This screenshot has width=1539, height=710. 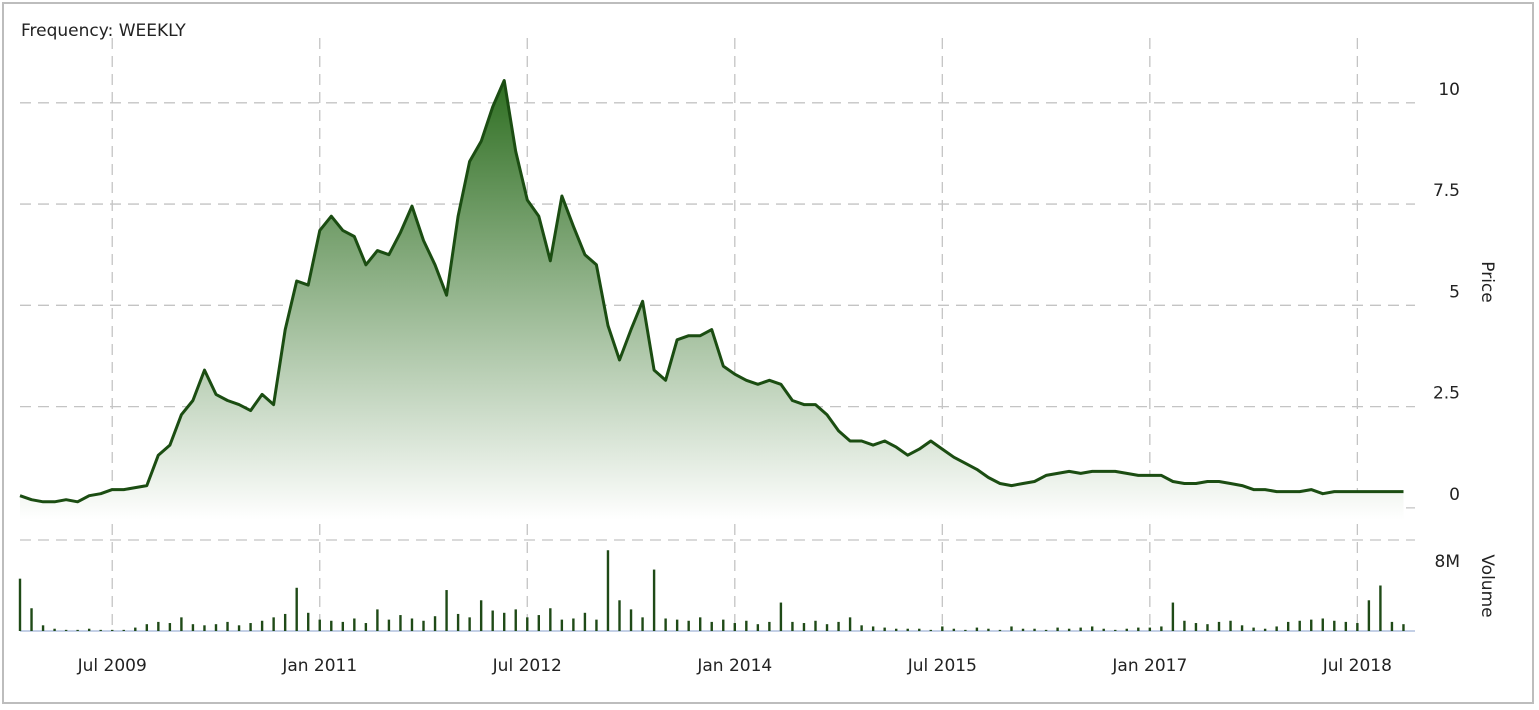 What do you see at coordinates (734, 666) in the screenshot?
I see `x-tick-label: Jan 2014` at bounding box center [734, 666].